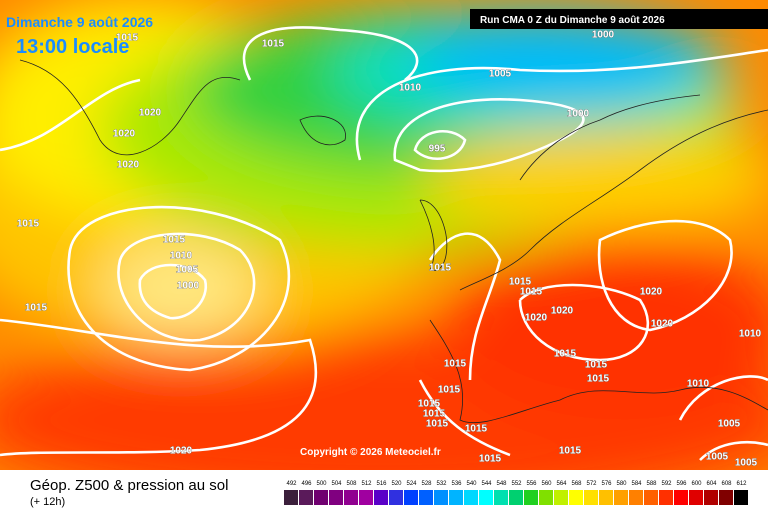 Image resolution: width=768 pixels, height=517 pixels. What do you see at coordinates (336, 484) in the screenshot?
I see `scale-label: 504` at bounding box center [336, 484].